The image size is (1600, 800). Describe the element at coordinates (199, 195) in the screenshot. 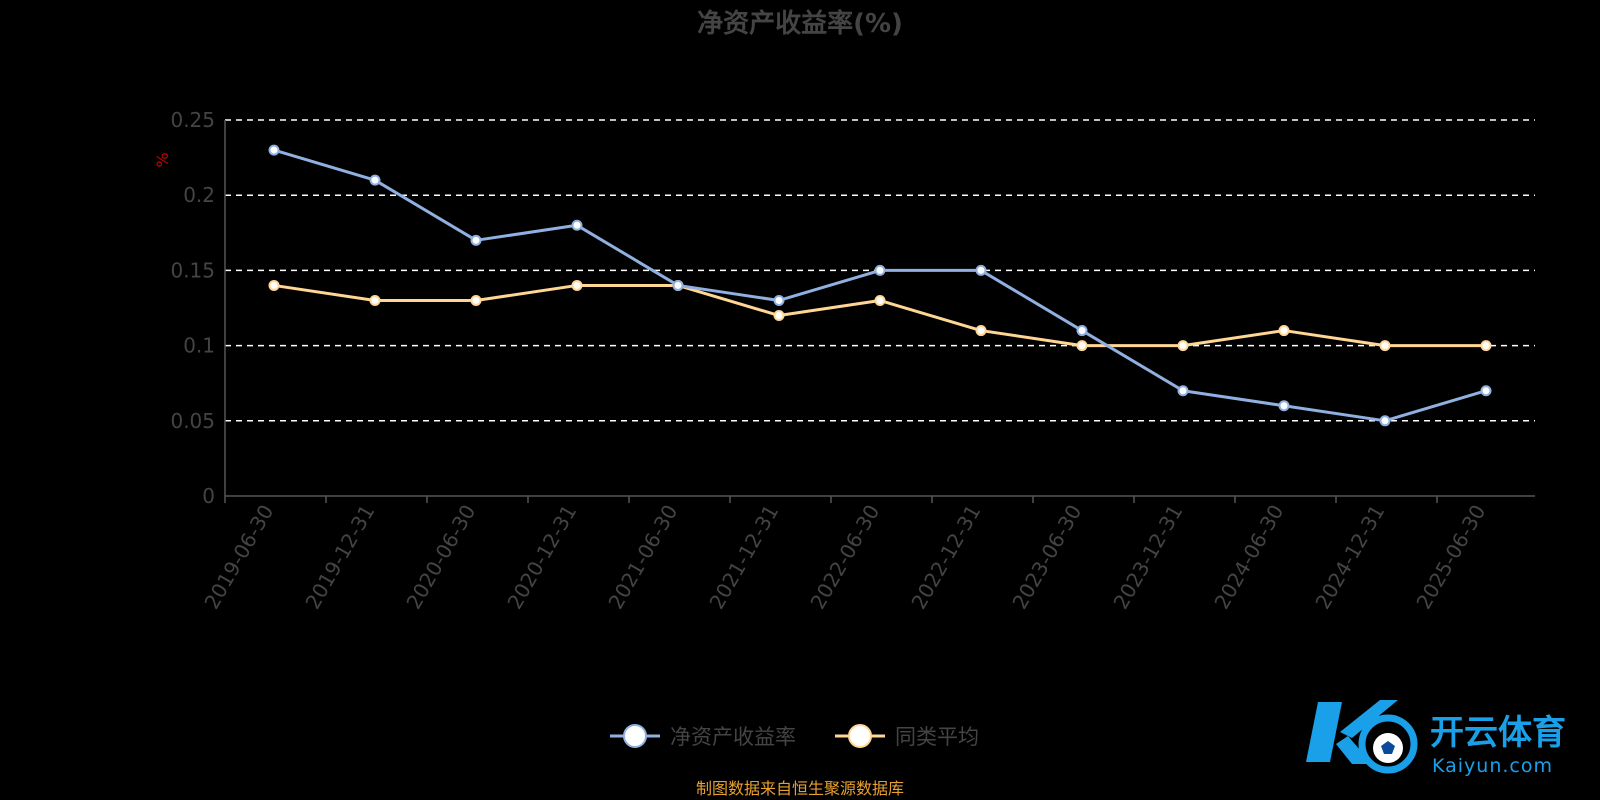

I see `y-tick-label-4: 0.2` at that location.